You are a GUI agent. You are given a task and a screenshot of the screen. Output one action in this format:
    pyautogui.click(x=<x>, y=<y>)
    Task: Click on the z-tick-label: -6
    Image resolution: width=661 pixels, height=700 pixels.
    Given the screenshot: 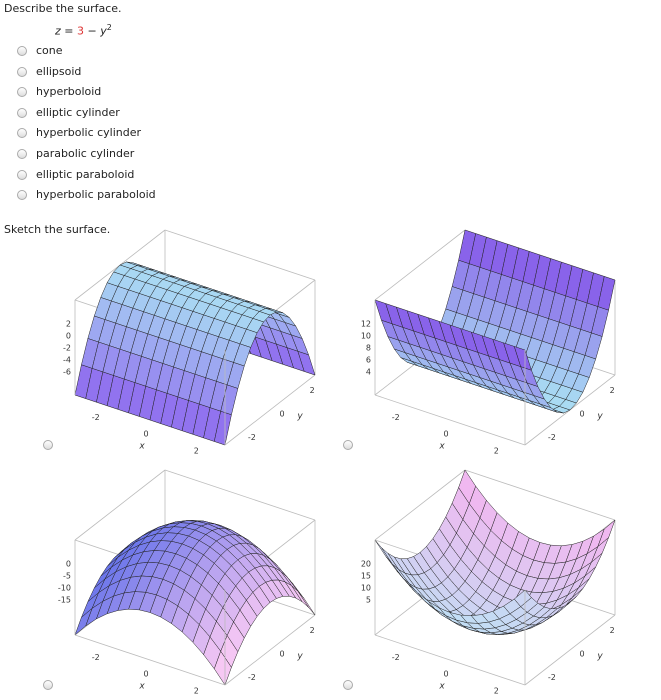 What is the action you would take?
    pyautogui.click(x=67, y=371)
    